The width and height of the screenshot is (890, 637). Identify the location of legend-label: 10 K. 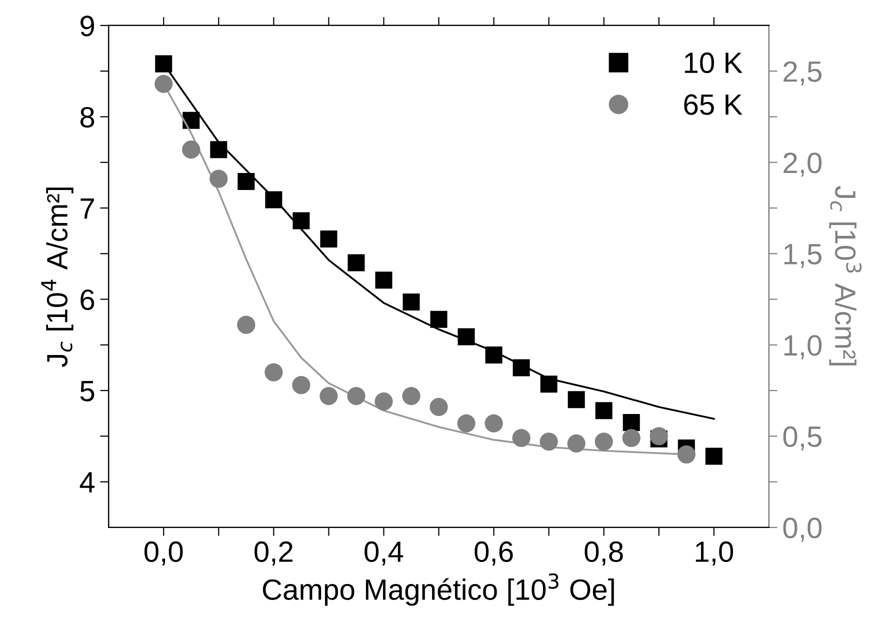
(713, 63).